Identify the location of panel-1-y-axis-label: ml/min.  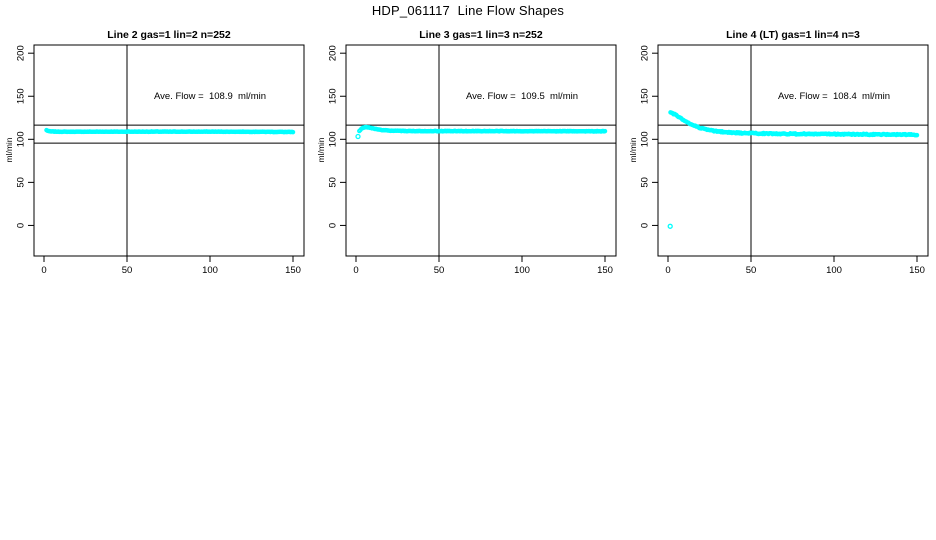
(9, 150).